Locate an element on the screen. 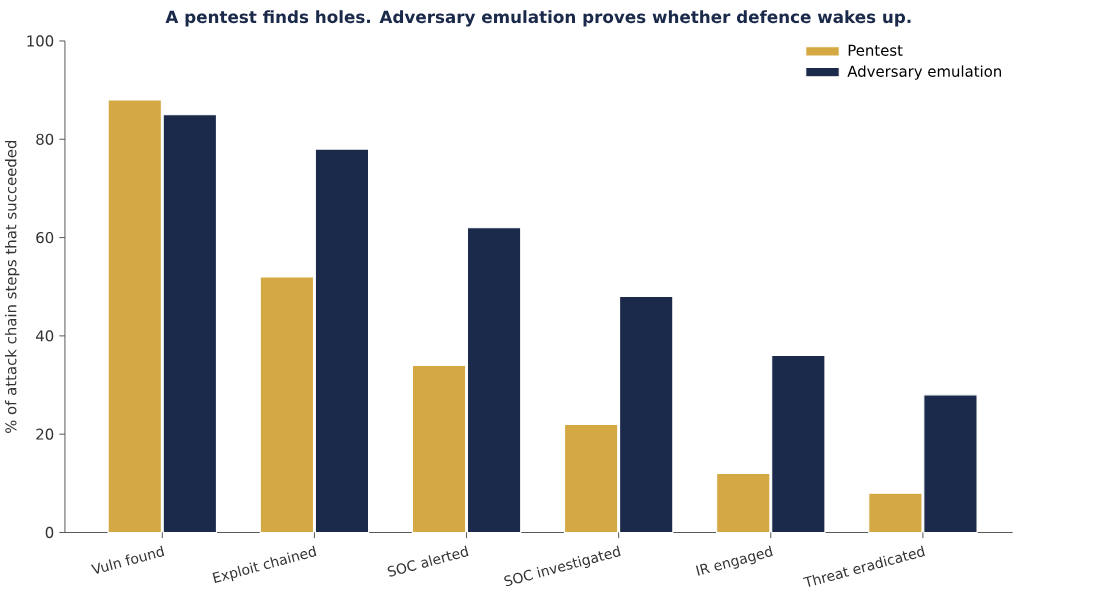 The height and width of the screenshot is (596, 1110). chart-title: A pentest finds holes. Adversary emulation proves whether defence wakes up. is located at coordinates (538, 18).